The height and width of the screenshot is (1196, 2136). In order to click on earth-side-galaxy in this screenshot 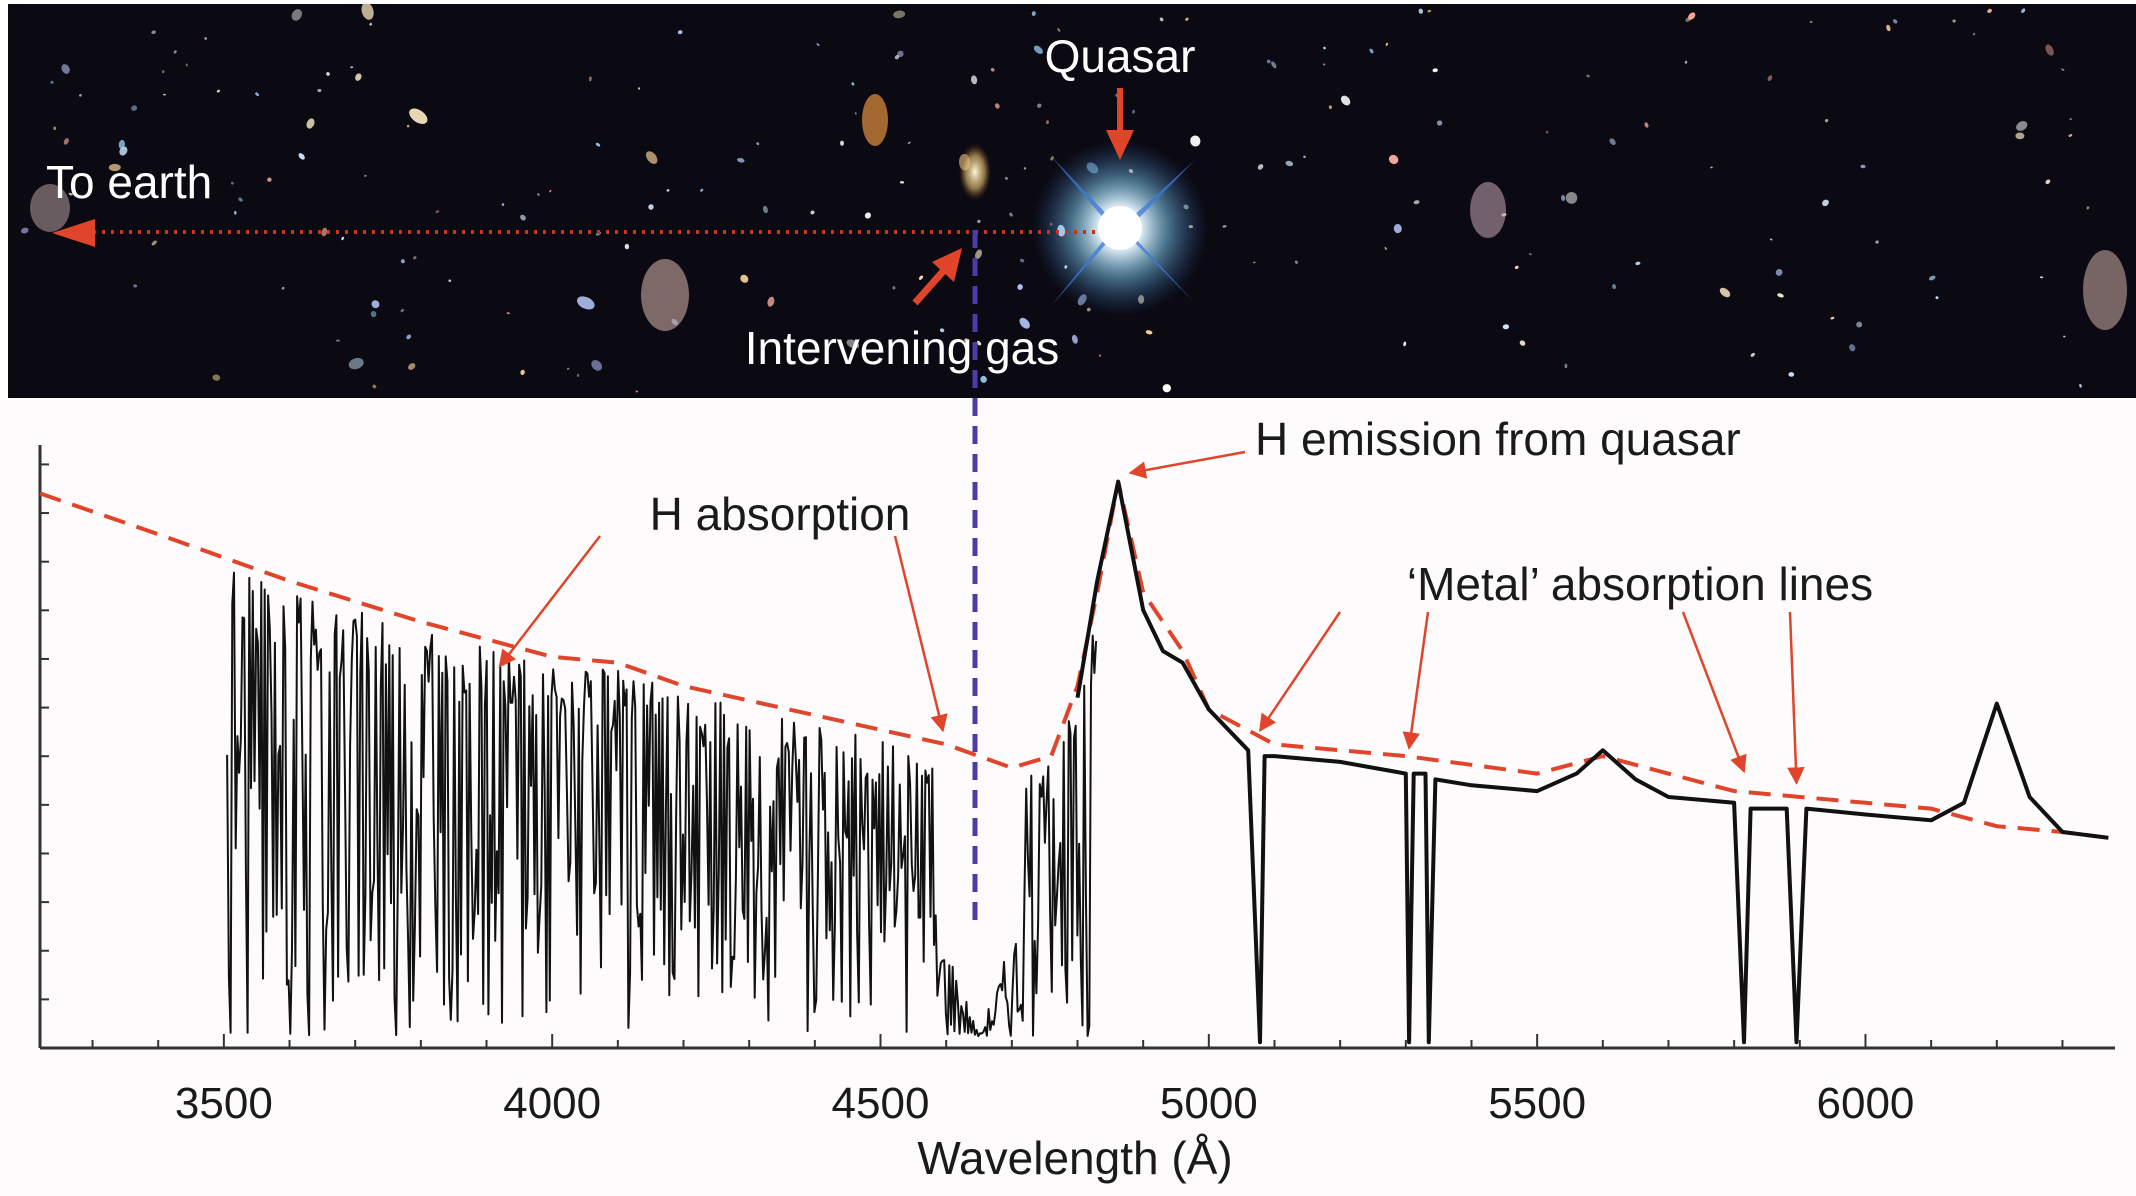, I will do `click(50, 208)`.